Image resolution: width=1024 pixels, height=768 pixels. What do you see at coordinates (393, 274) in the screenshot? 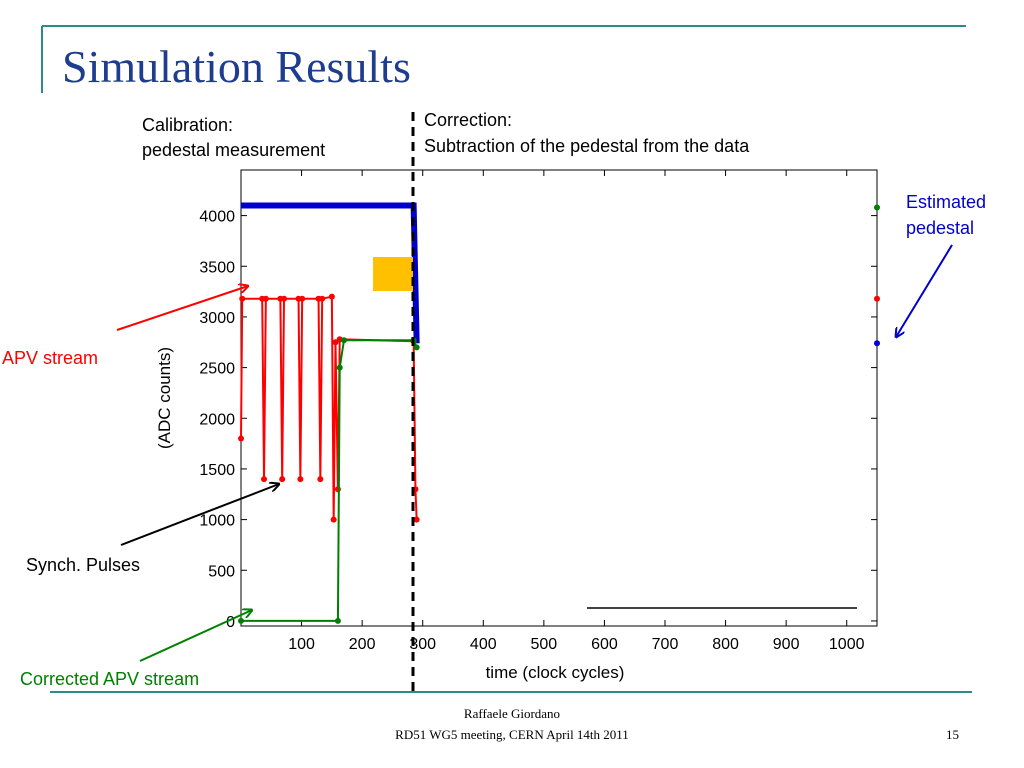
I see `calibration-marker` at bounding box center [393, 274].